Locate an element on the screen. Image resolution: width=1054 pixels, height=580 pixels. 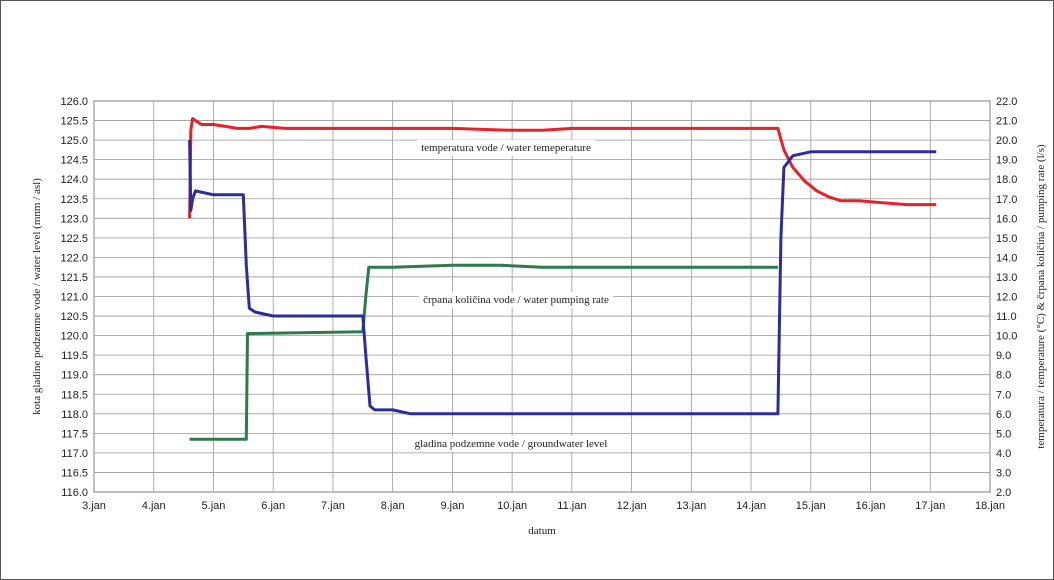
y-left-tick-label: 122.5 is located at coordinates (74, 239).